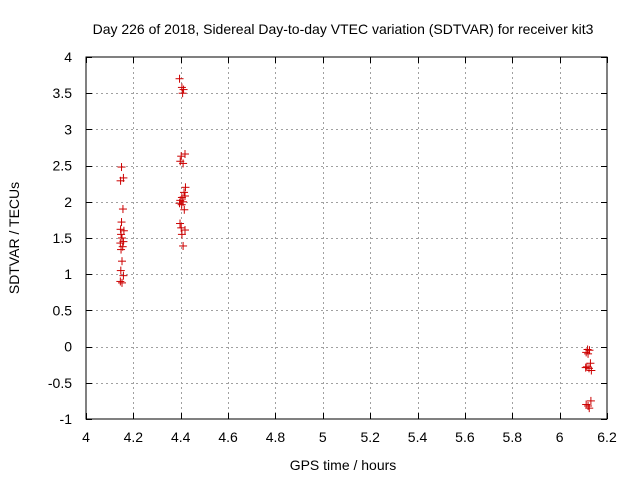 Image resolution: width=640 pixels, height=480 pixels. Describe the element at coordinates (560, 437) in the screenshot. I see `x-tick-label: 6` at that location.